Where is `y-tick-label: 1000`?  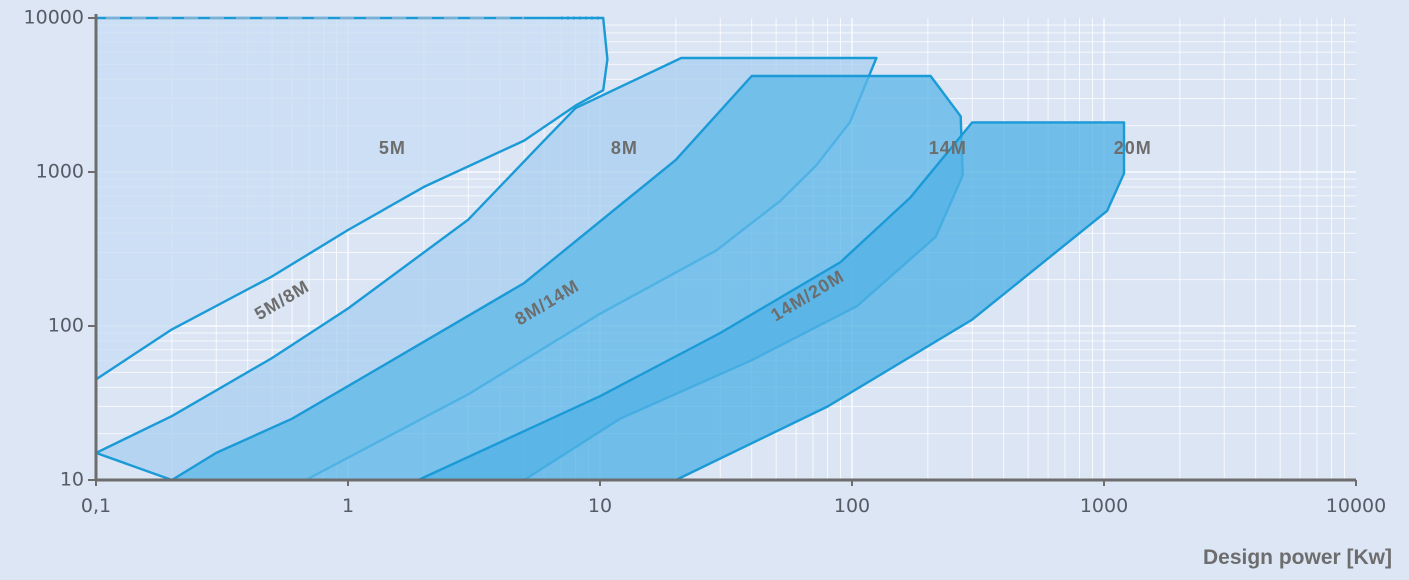
y-tick-label: 1000 is located at coordinates (60, 172).